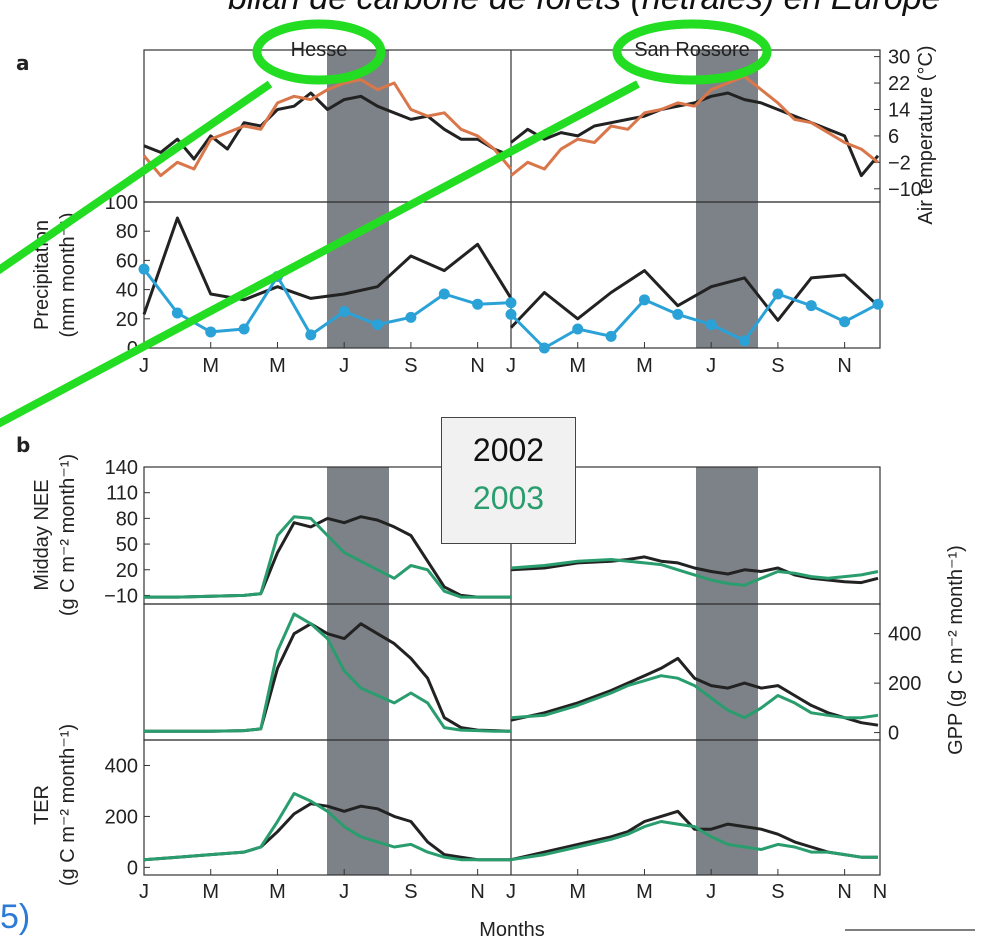 Image resolution: width=983 pixels, height=941 pixels. I want to click on y-tick-label: 60, so click(127, 261).